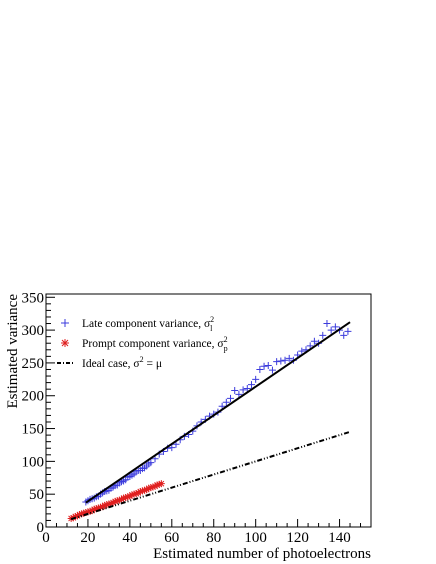  Describe the element at coordinates (155, 344) in the screenshot. I see `legend-entry-prompt: Prompt component variance, σ2 p` at that location.